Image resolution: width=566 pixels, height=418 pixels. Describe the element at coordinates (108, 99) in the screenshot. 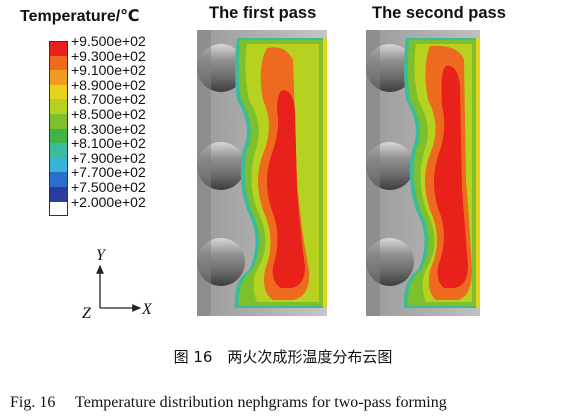

I see `legend-label: +8.700e+02` at that location.